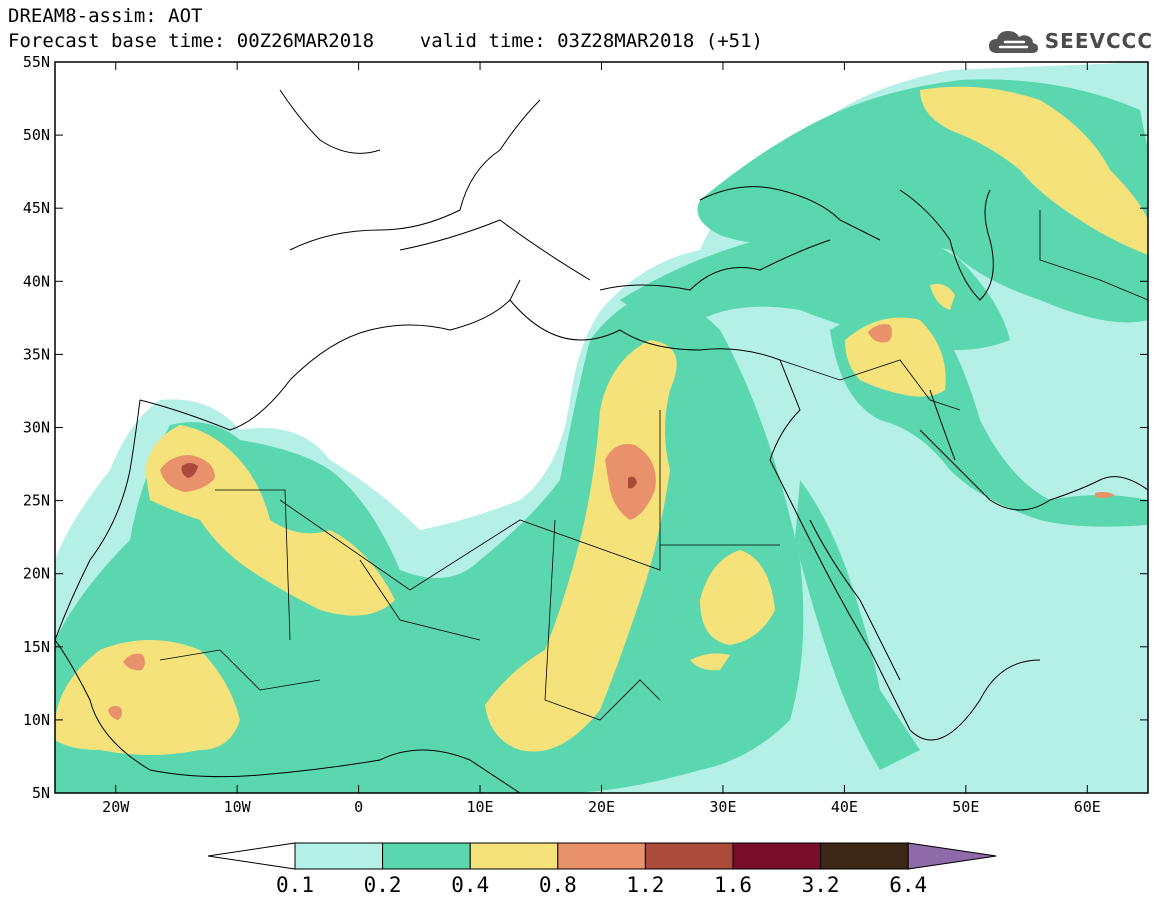 Image resolution: width=1165 pixels, height=905 pixels. I want to click on lon-tick-label: 50E, so click(965, 807).